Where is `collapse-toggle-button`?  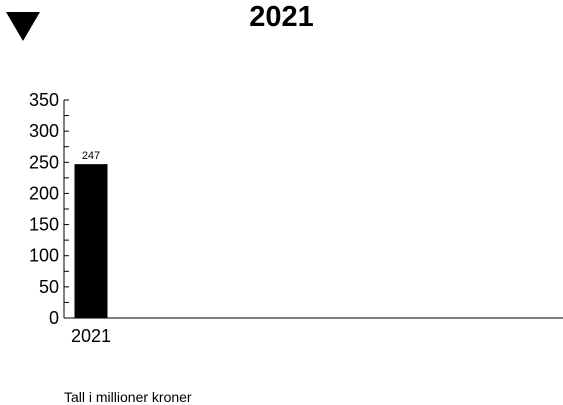 collapse-toggle-button is located at coordinates (23, 27).